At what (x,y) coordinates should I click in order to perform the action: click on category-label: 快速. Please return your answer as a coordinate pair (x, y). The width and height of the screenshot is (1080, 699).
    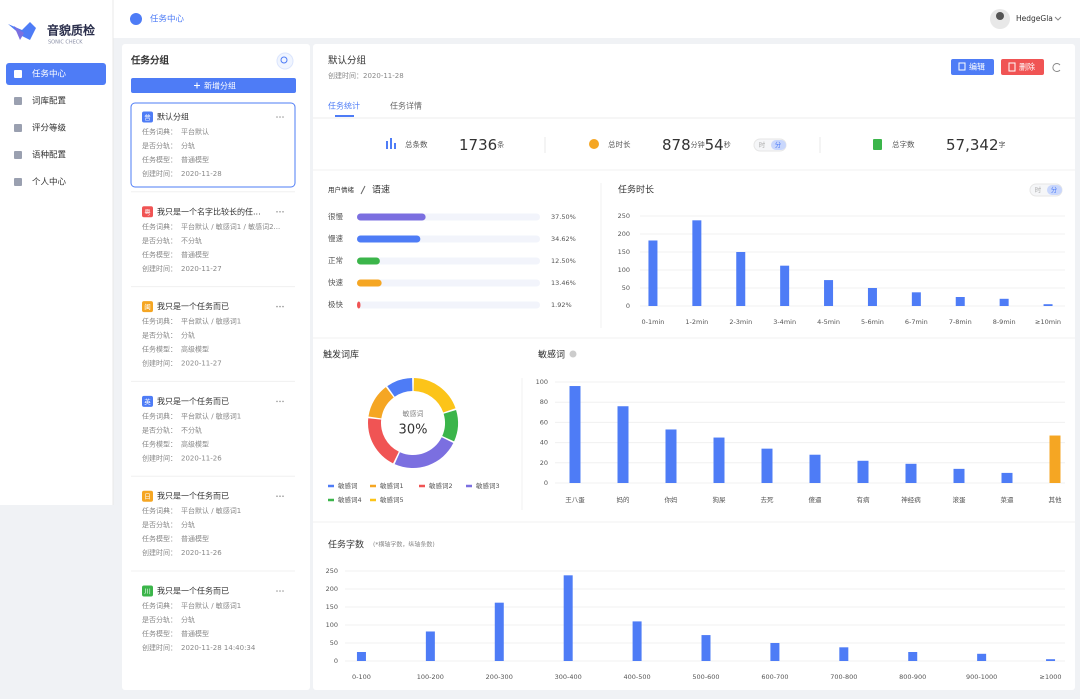
    Looking at the image, I should click on (335, 282).